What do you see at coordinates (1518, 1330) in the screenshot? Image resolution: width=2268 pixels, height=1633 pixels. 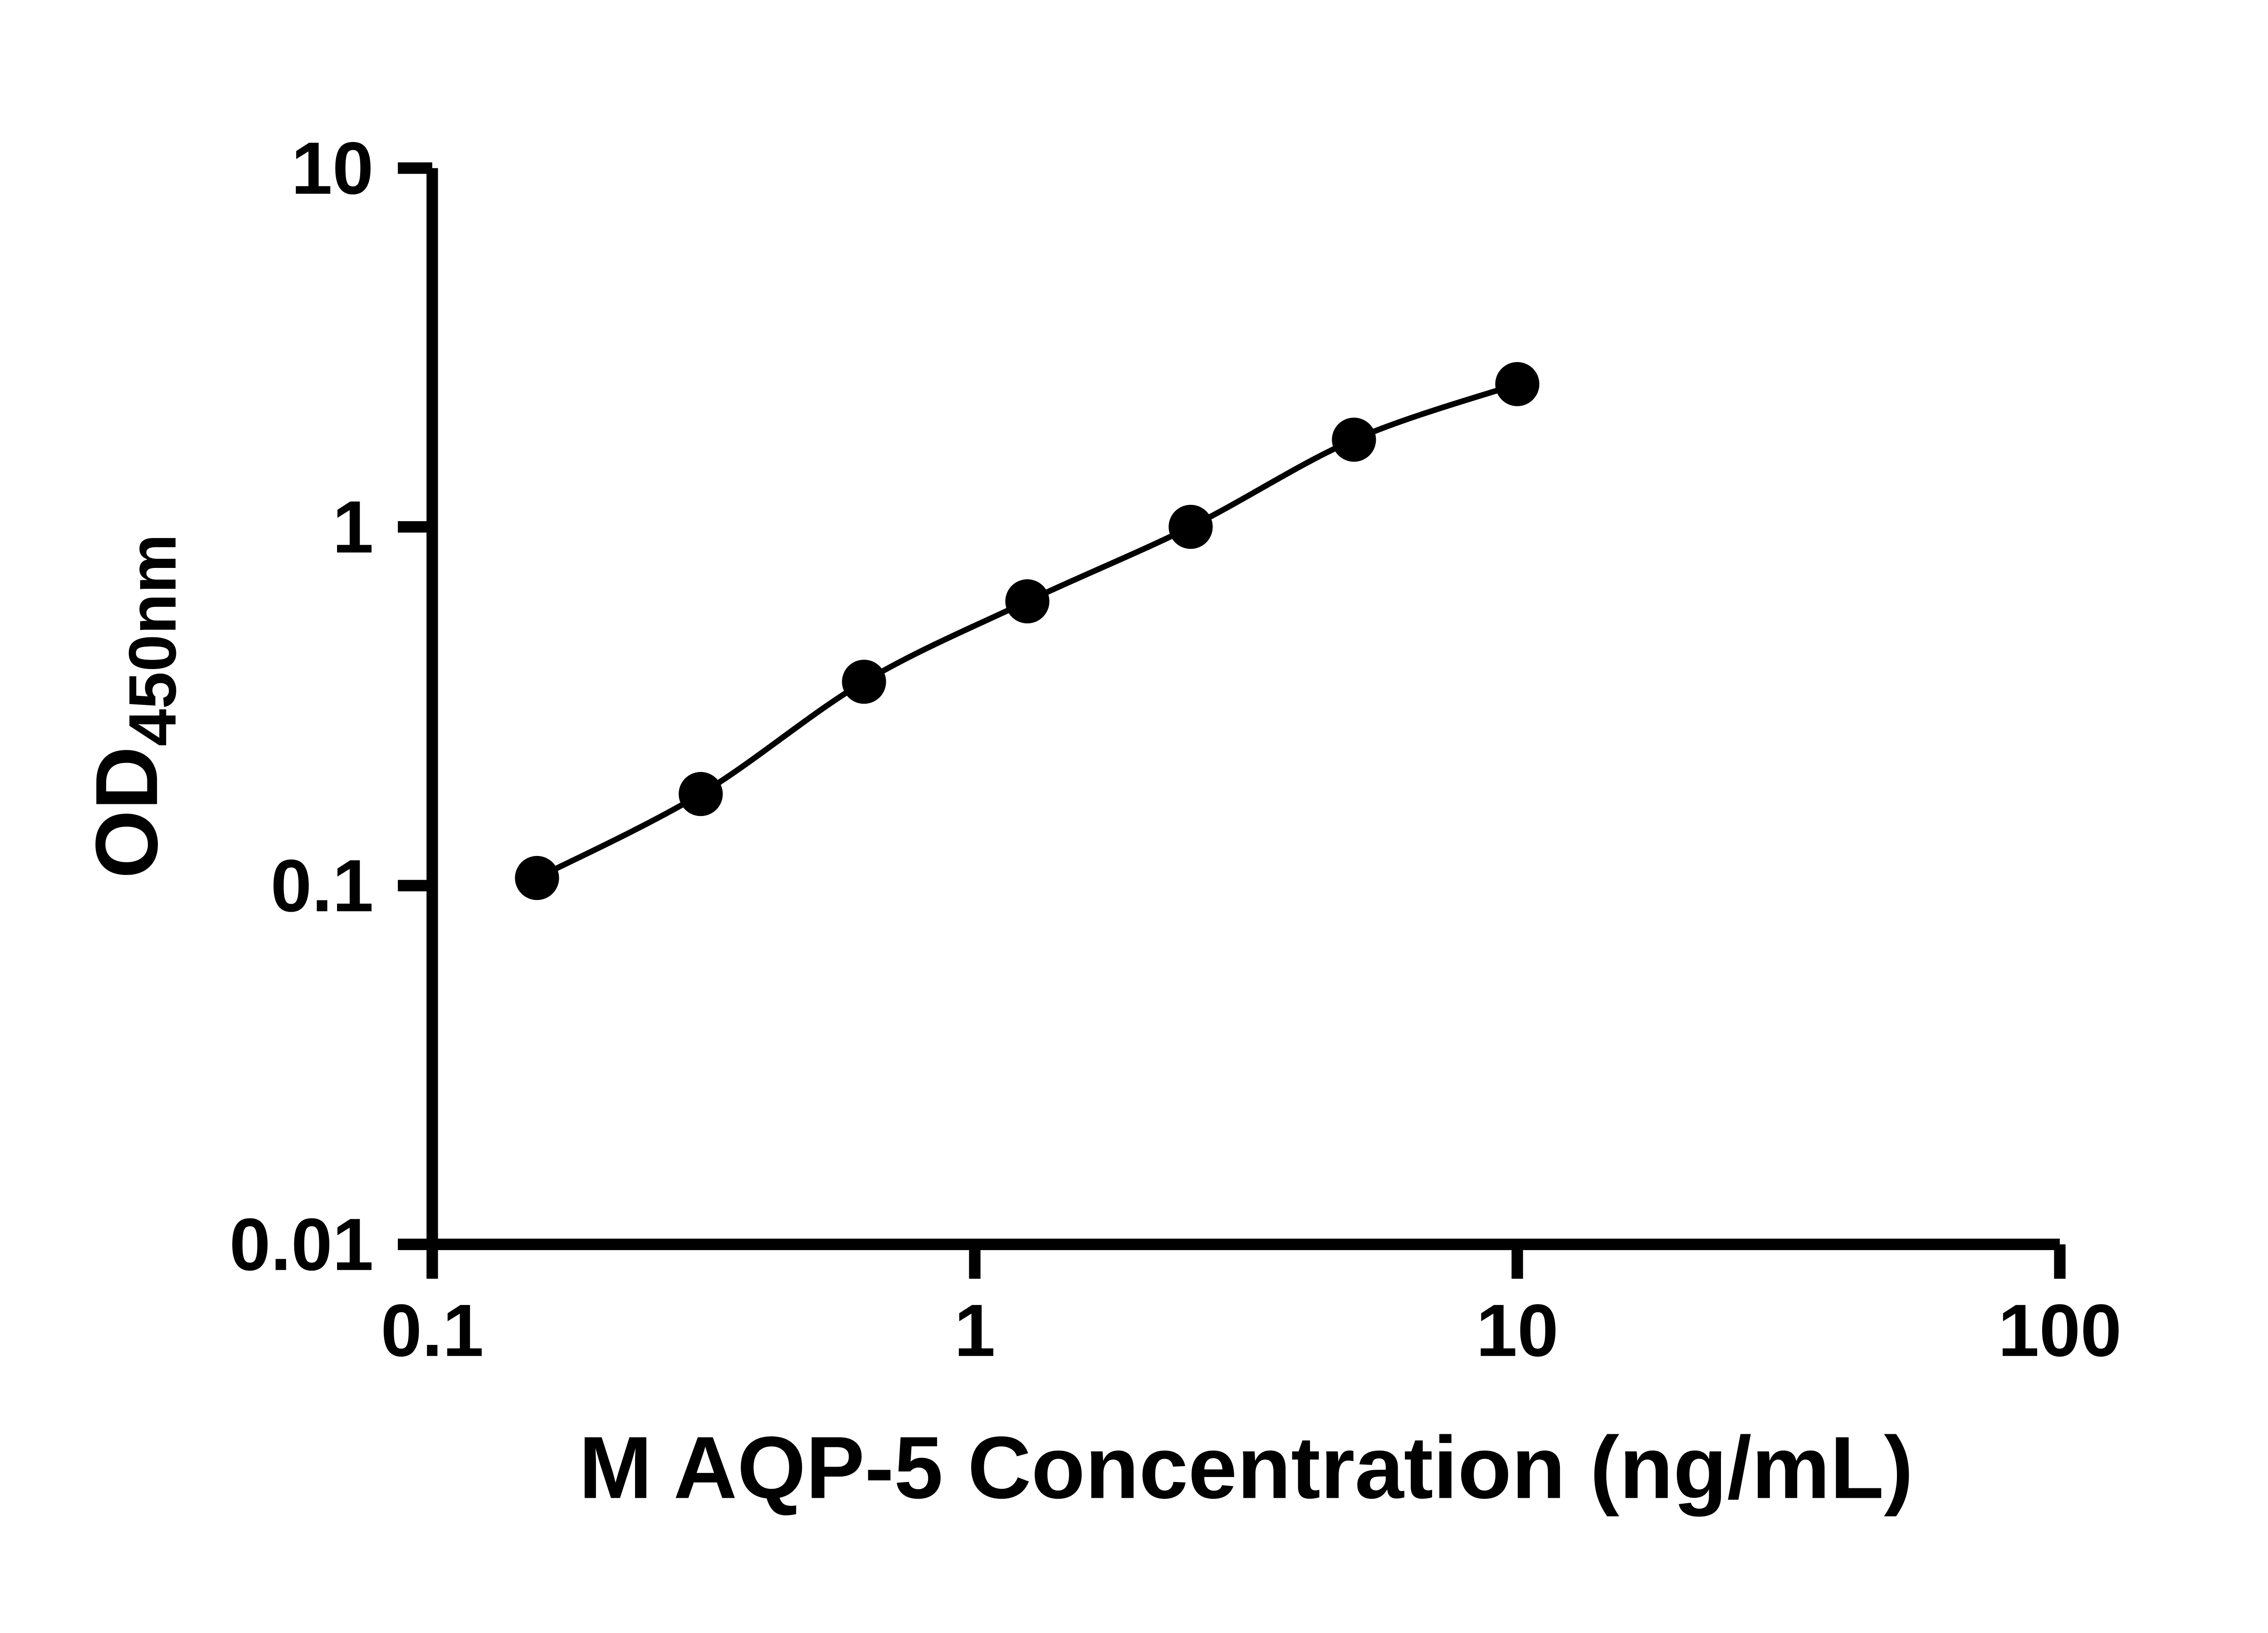 I see `x-axis-tick-label: 10` at bounding box center [1518, 1330].